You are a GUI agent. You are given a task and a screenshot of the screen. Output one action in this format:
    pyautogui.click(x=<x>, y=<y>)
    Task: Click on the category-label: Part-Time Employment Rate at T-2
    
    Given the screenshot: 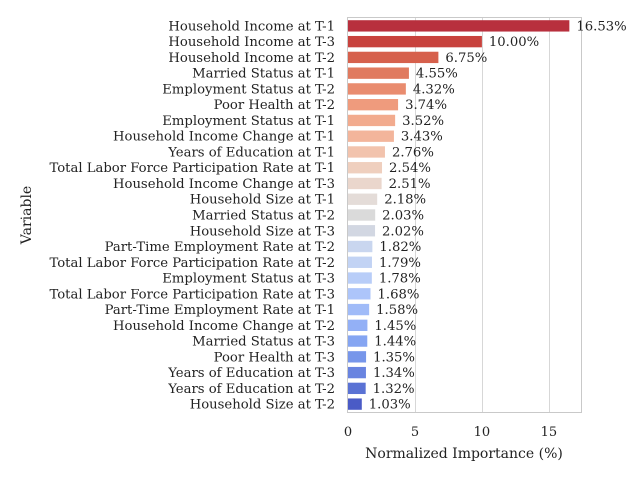 What is the action you would take?
    pyautogui.click(x=220, y=247)
    